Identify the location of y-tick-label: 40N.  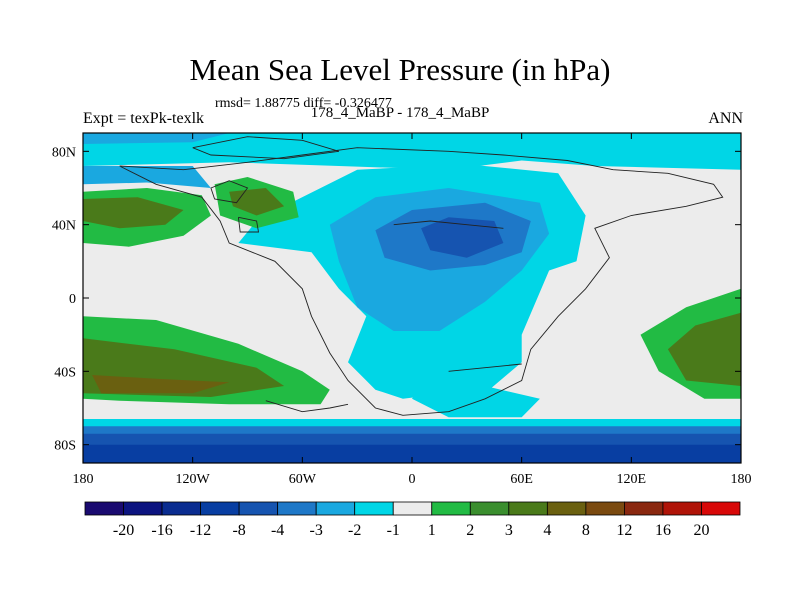
(64, 226).